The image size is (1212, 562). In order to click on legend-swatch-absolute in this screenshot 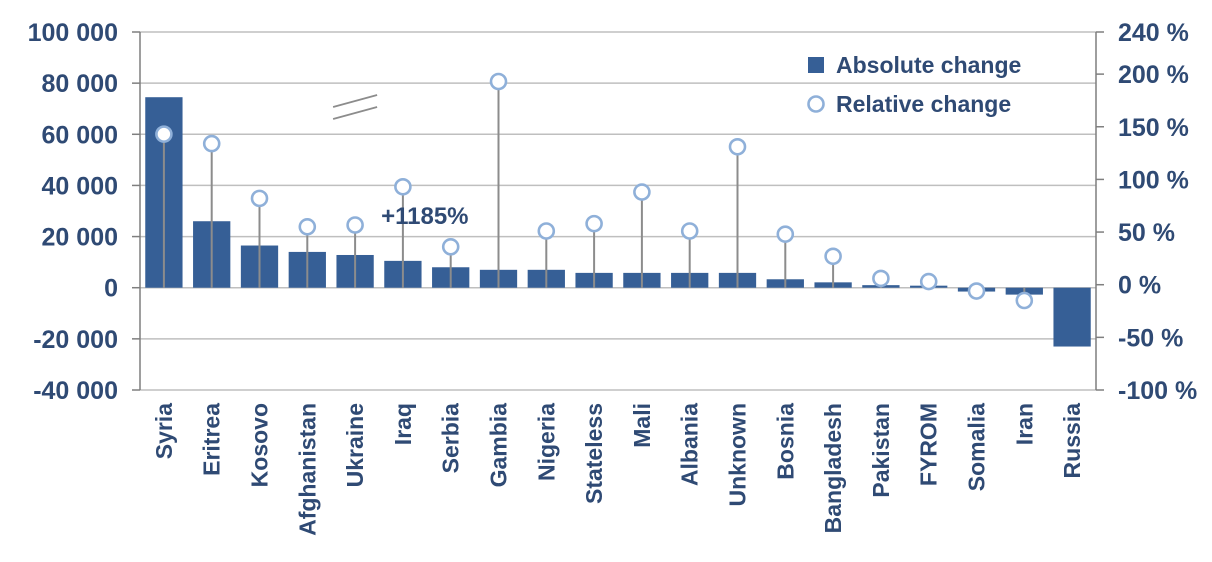, I will do `click(816, 65)`.